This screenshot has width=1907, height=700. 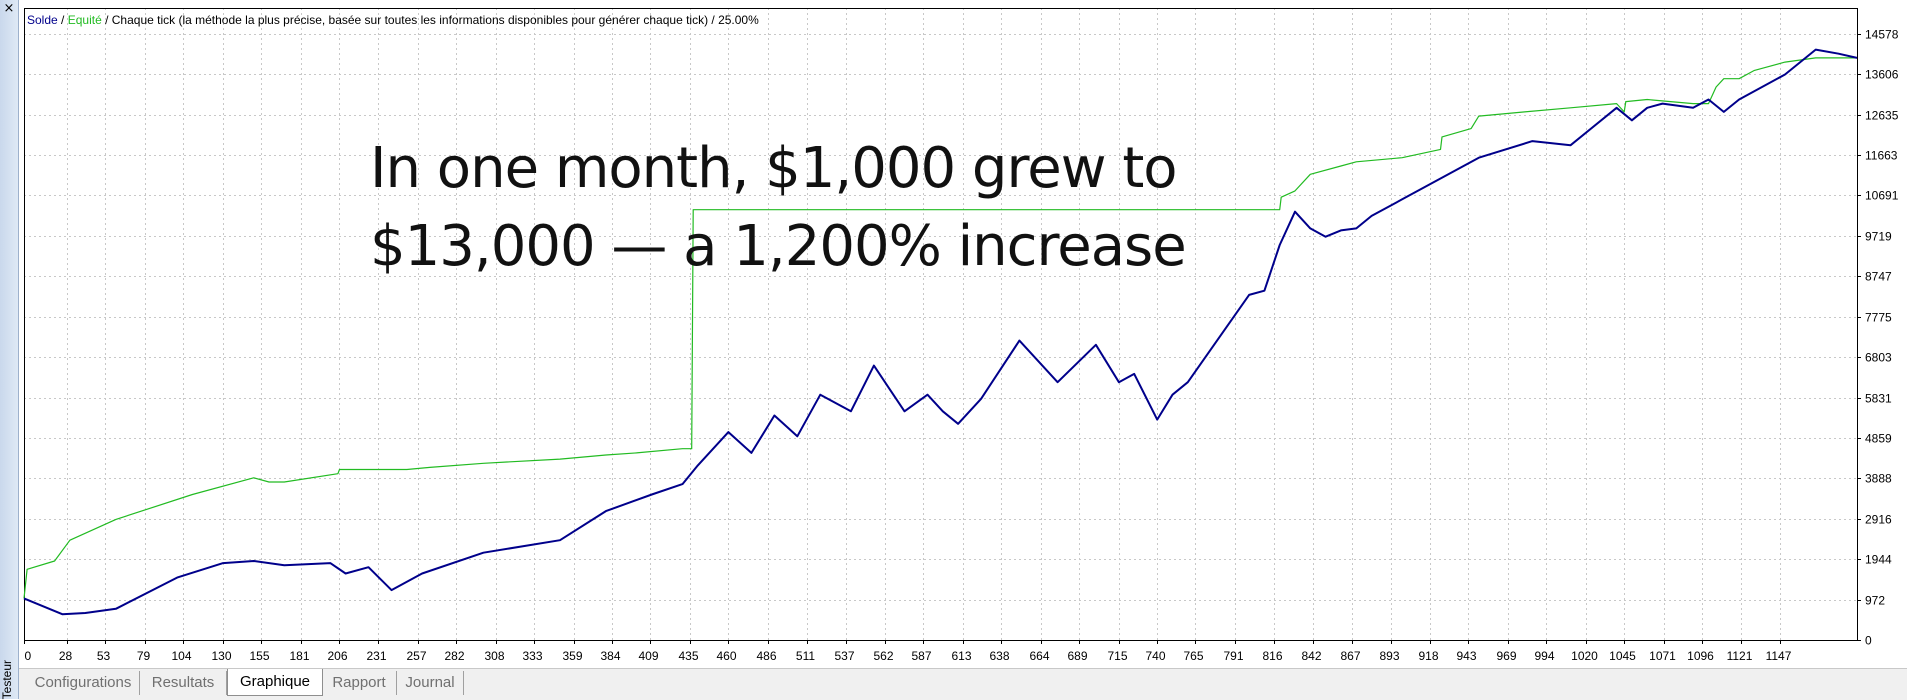 I want to click on x-tick-label: 740, so click(x=1155, y=656).